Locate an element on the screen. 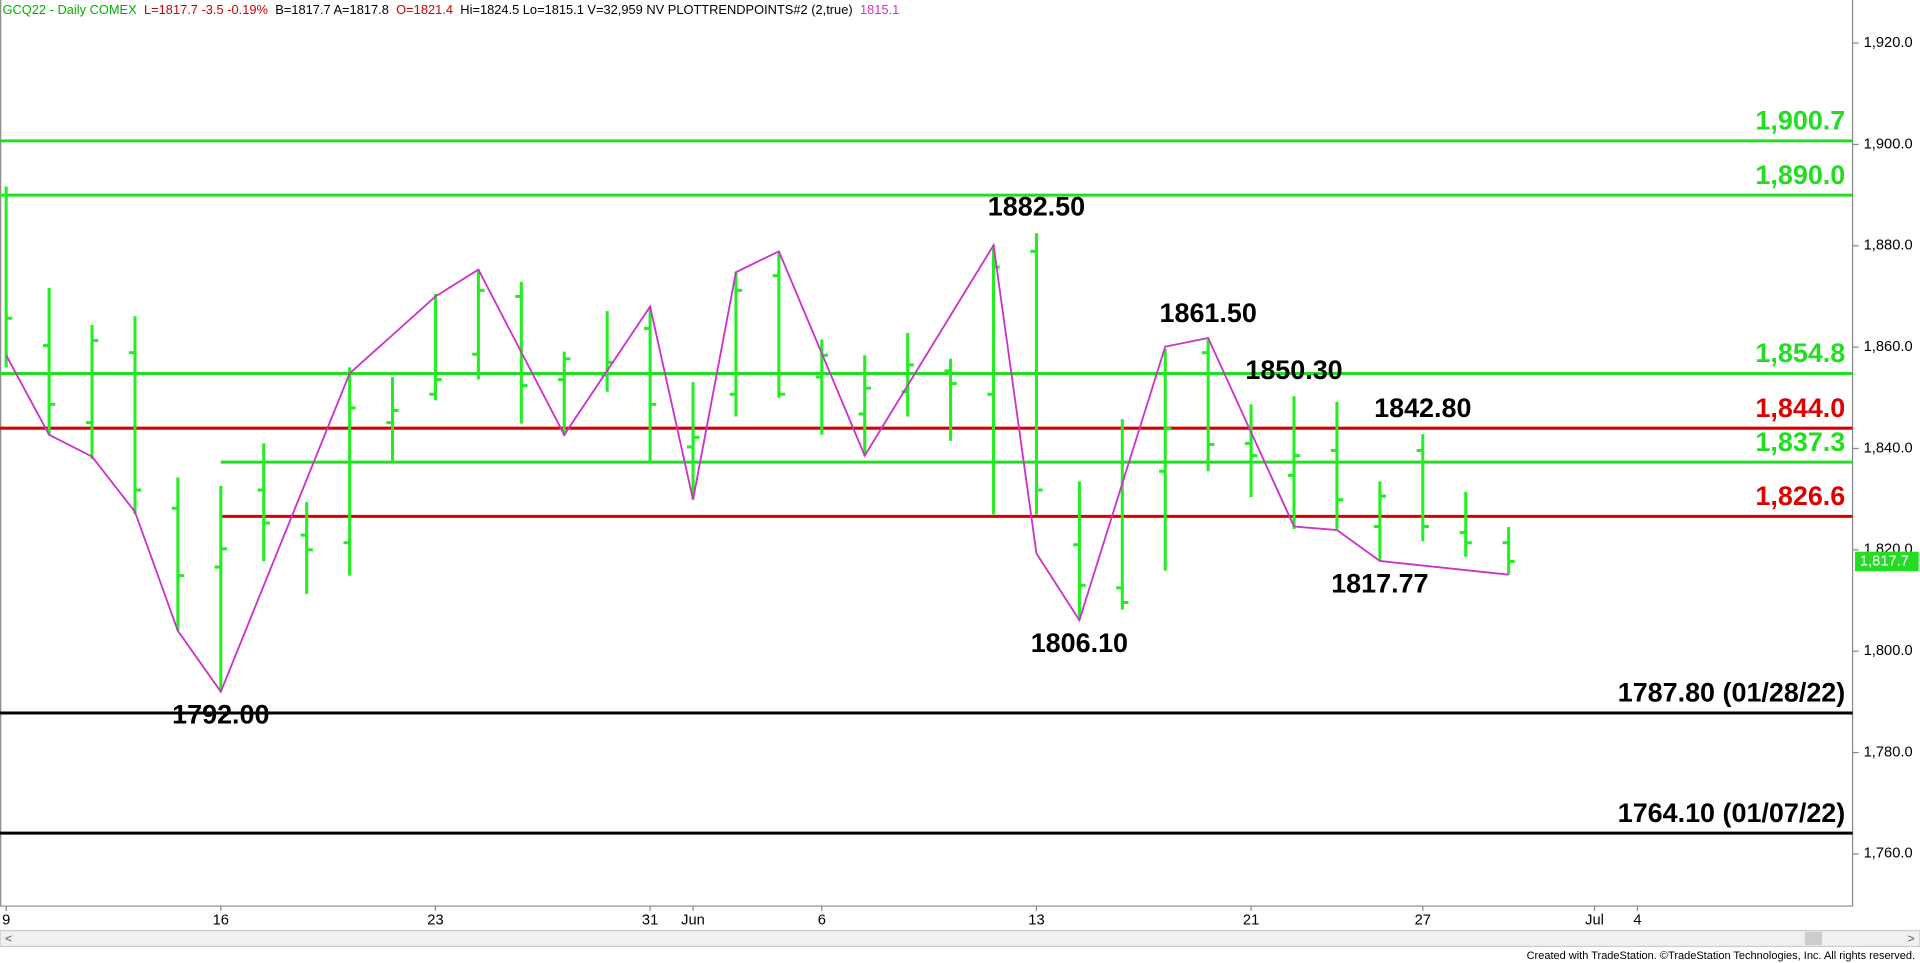 Image resolution: width=1920 pixels, height=963 pixels. x-tick-label: 9 is located at coordinates (6, 921).